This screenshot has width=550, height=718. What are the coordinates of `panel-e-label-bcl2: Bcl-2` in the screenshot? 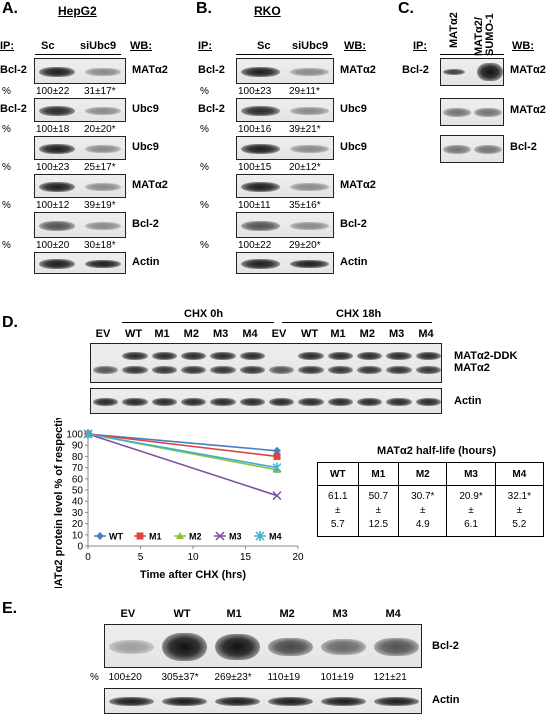 It's located at (445, 646).